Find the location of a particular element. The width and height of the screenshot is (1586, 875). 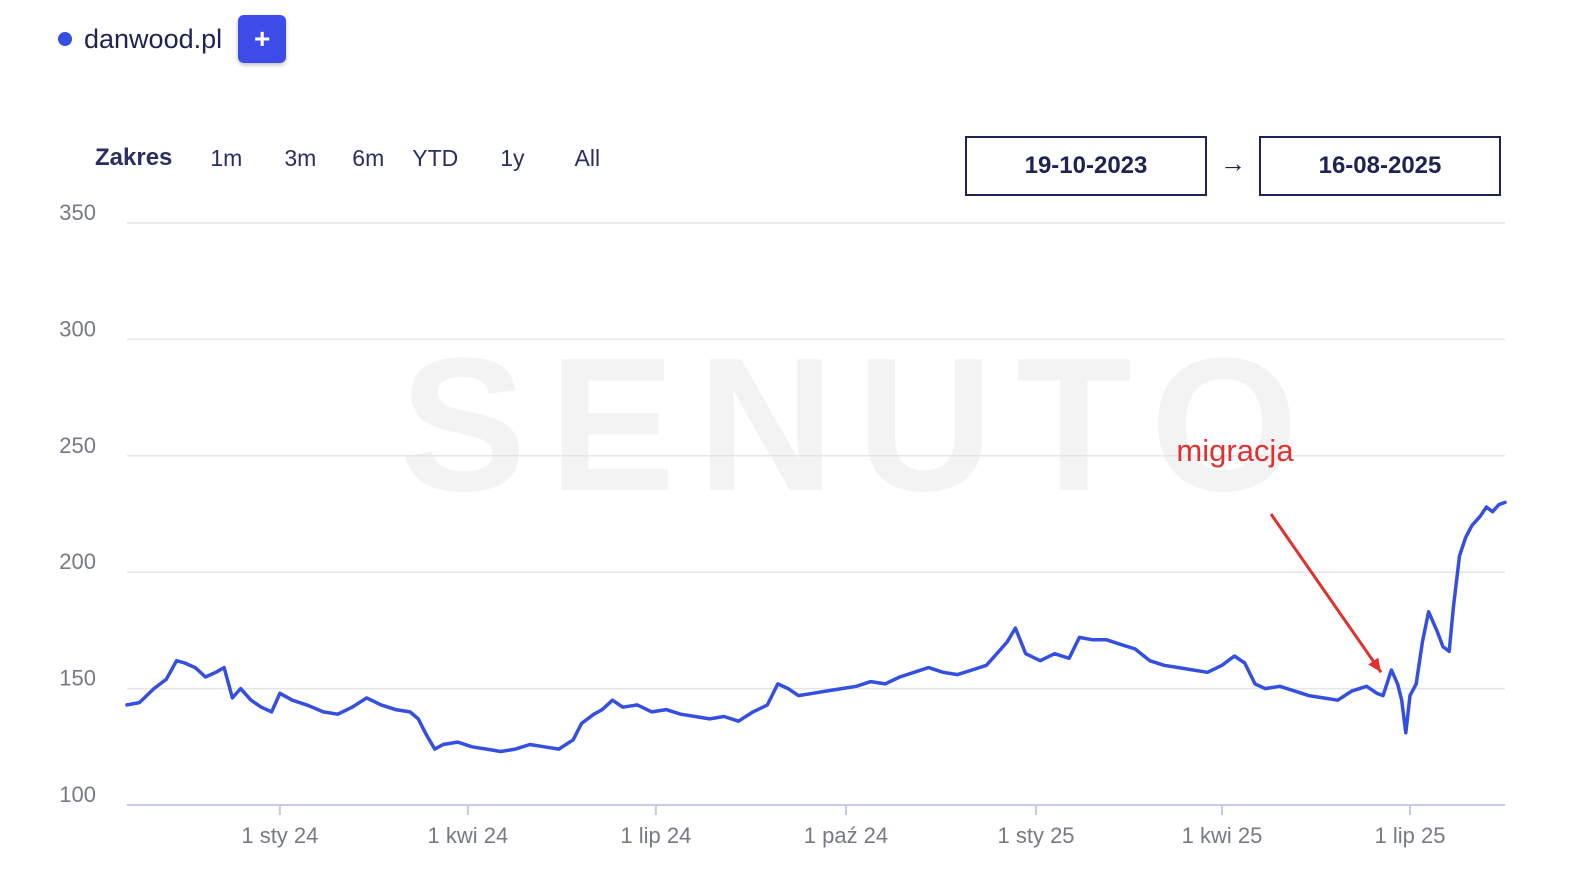

annotation-label-0: migracja is located at coordinates (1235, 450).